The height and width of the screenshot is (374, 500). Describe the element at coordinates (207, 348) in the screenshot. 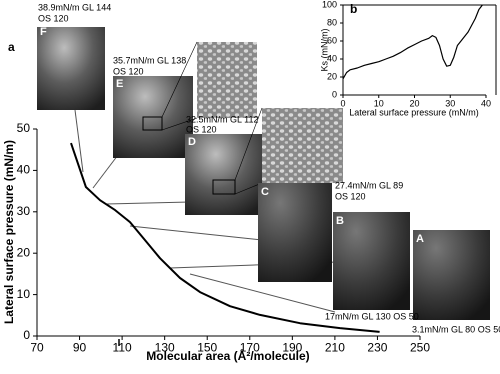

I see `x-tick-label: 150` at that location.